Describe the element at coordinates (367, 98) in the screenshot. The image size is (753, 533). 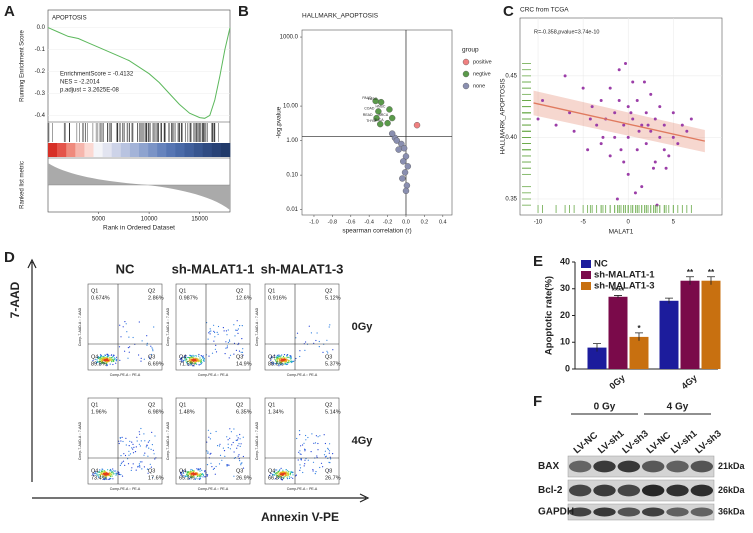
I see `point-label: PAAD` at that location.